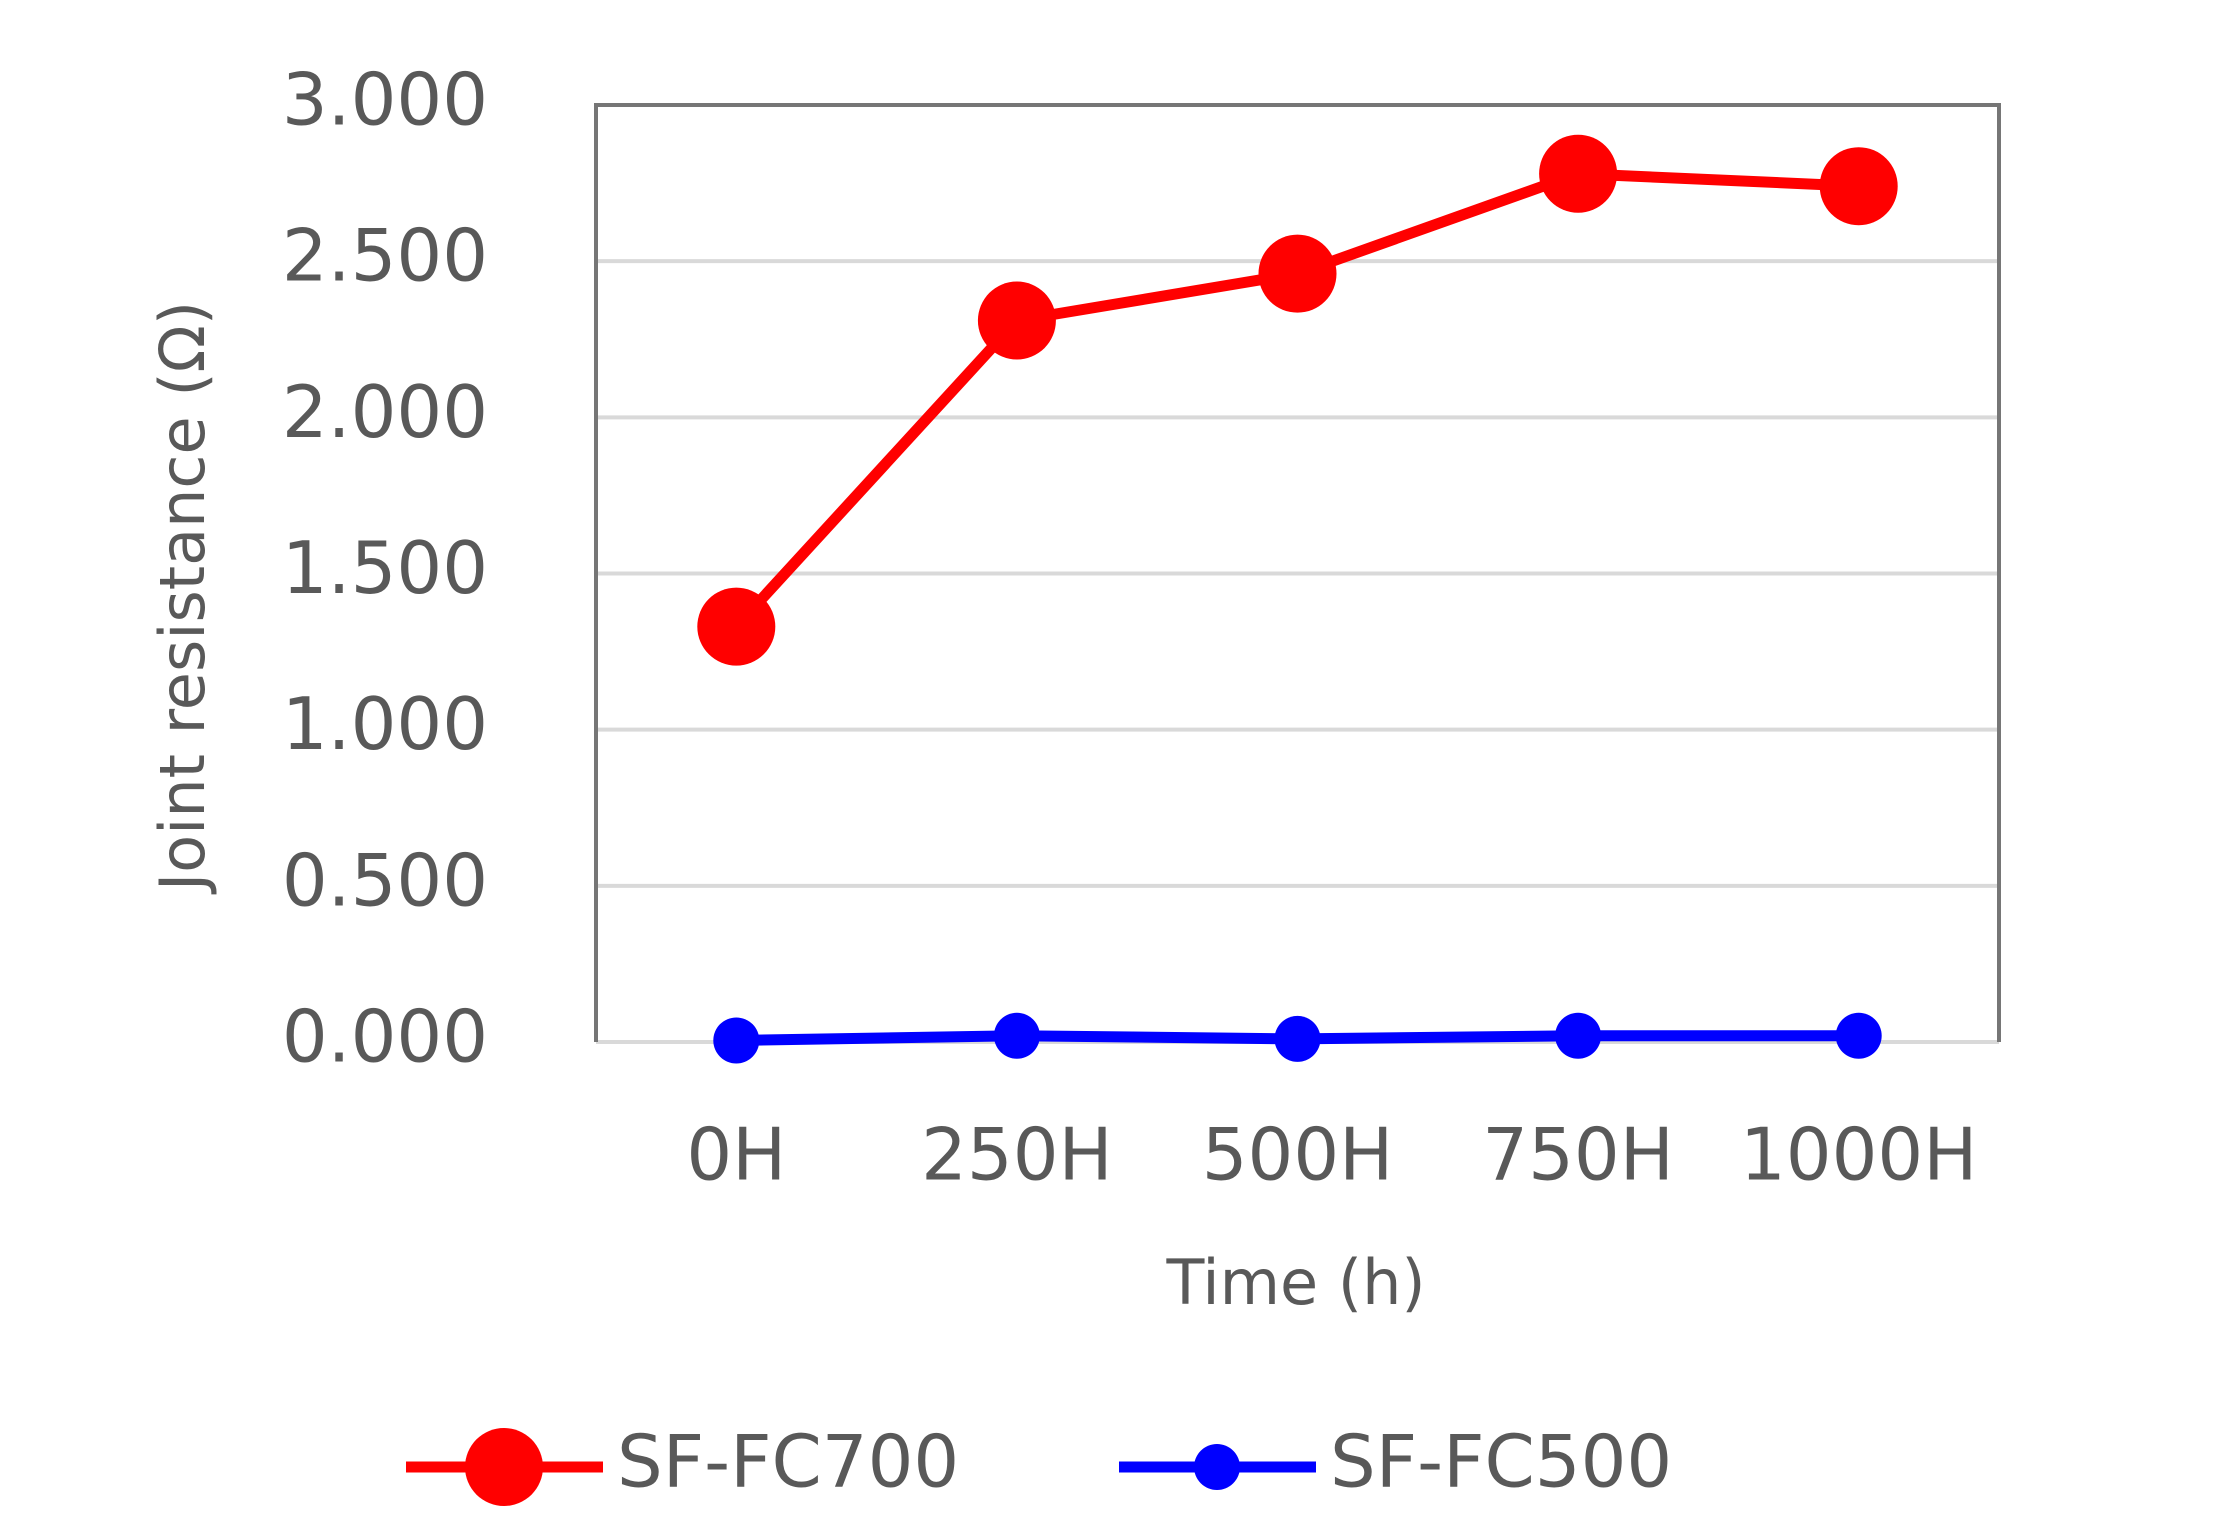  I want to click on y-tick-label: 3.000, so click(385, 100).